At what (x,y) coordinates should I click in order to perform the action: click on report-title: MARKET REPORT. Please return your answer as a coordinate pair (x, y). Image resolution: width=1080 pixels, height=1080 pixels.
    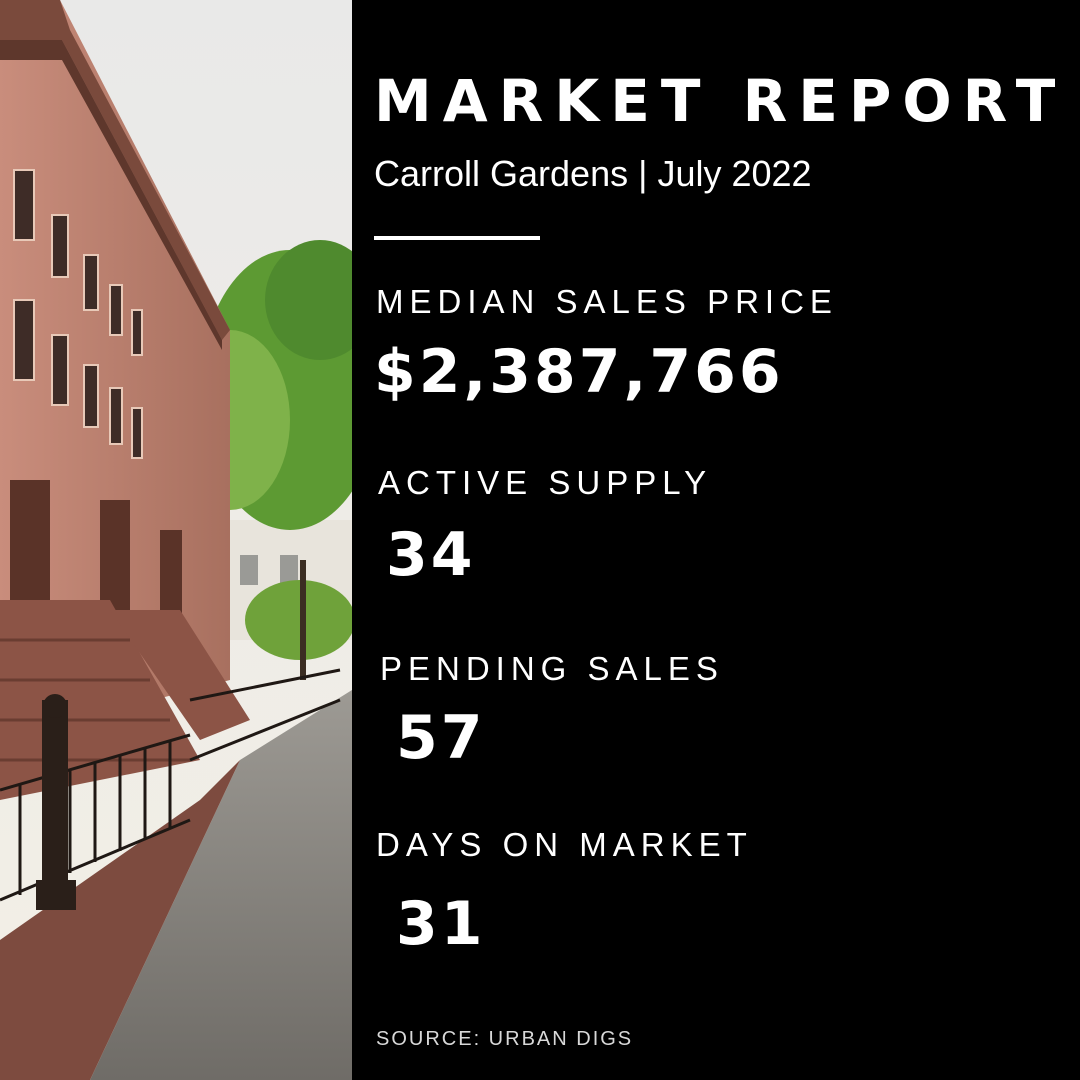
    Looking at the image, I should click on (720, 101).